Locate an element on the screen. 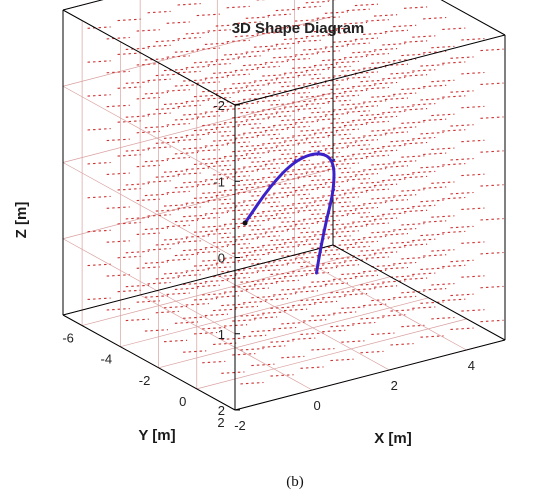  z-tick-label: -2 is located at coordinates (219, 105).